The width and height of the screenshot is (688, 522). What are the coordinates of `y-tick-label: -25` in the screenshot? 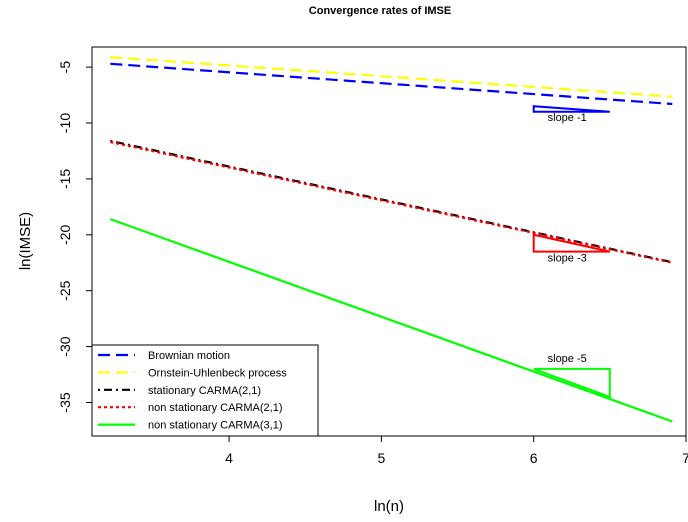 It's located at (65, 290).